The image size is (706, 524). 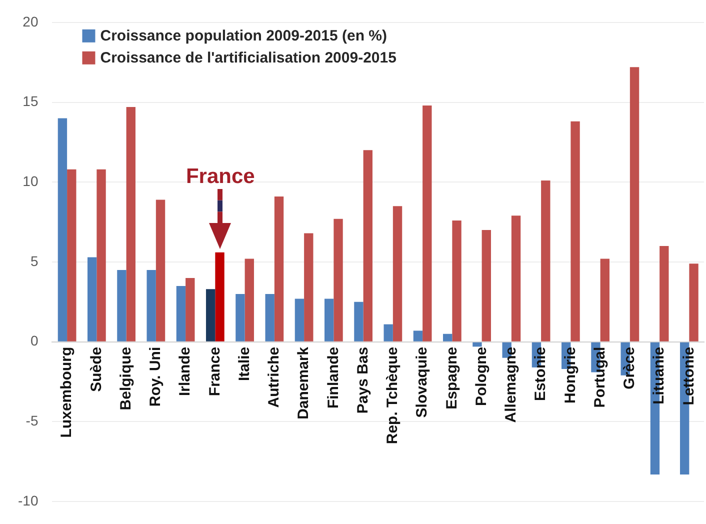 What do you see at coordinates (30, 101) in the screenshot?
I see `y-tick-label: 15` at bounding box center [30, 101].